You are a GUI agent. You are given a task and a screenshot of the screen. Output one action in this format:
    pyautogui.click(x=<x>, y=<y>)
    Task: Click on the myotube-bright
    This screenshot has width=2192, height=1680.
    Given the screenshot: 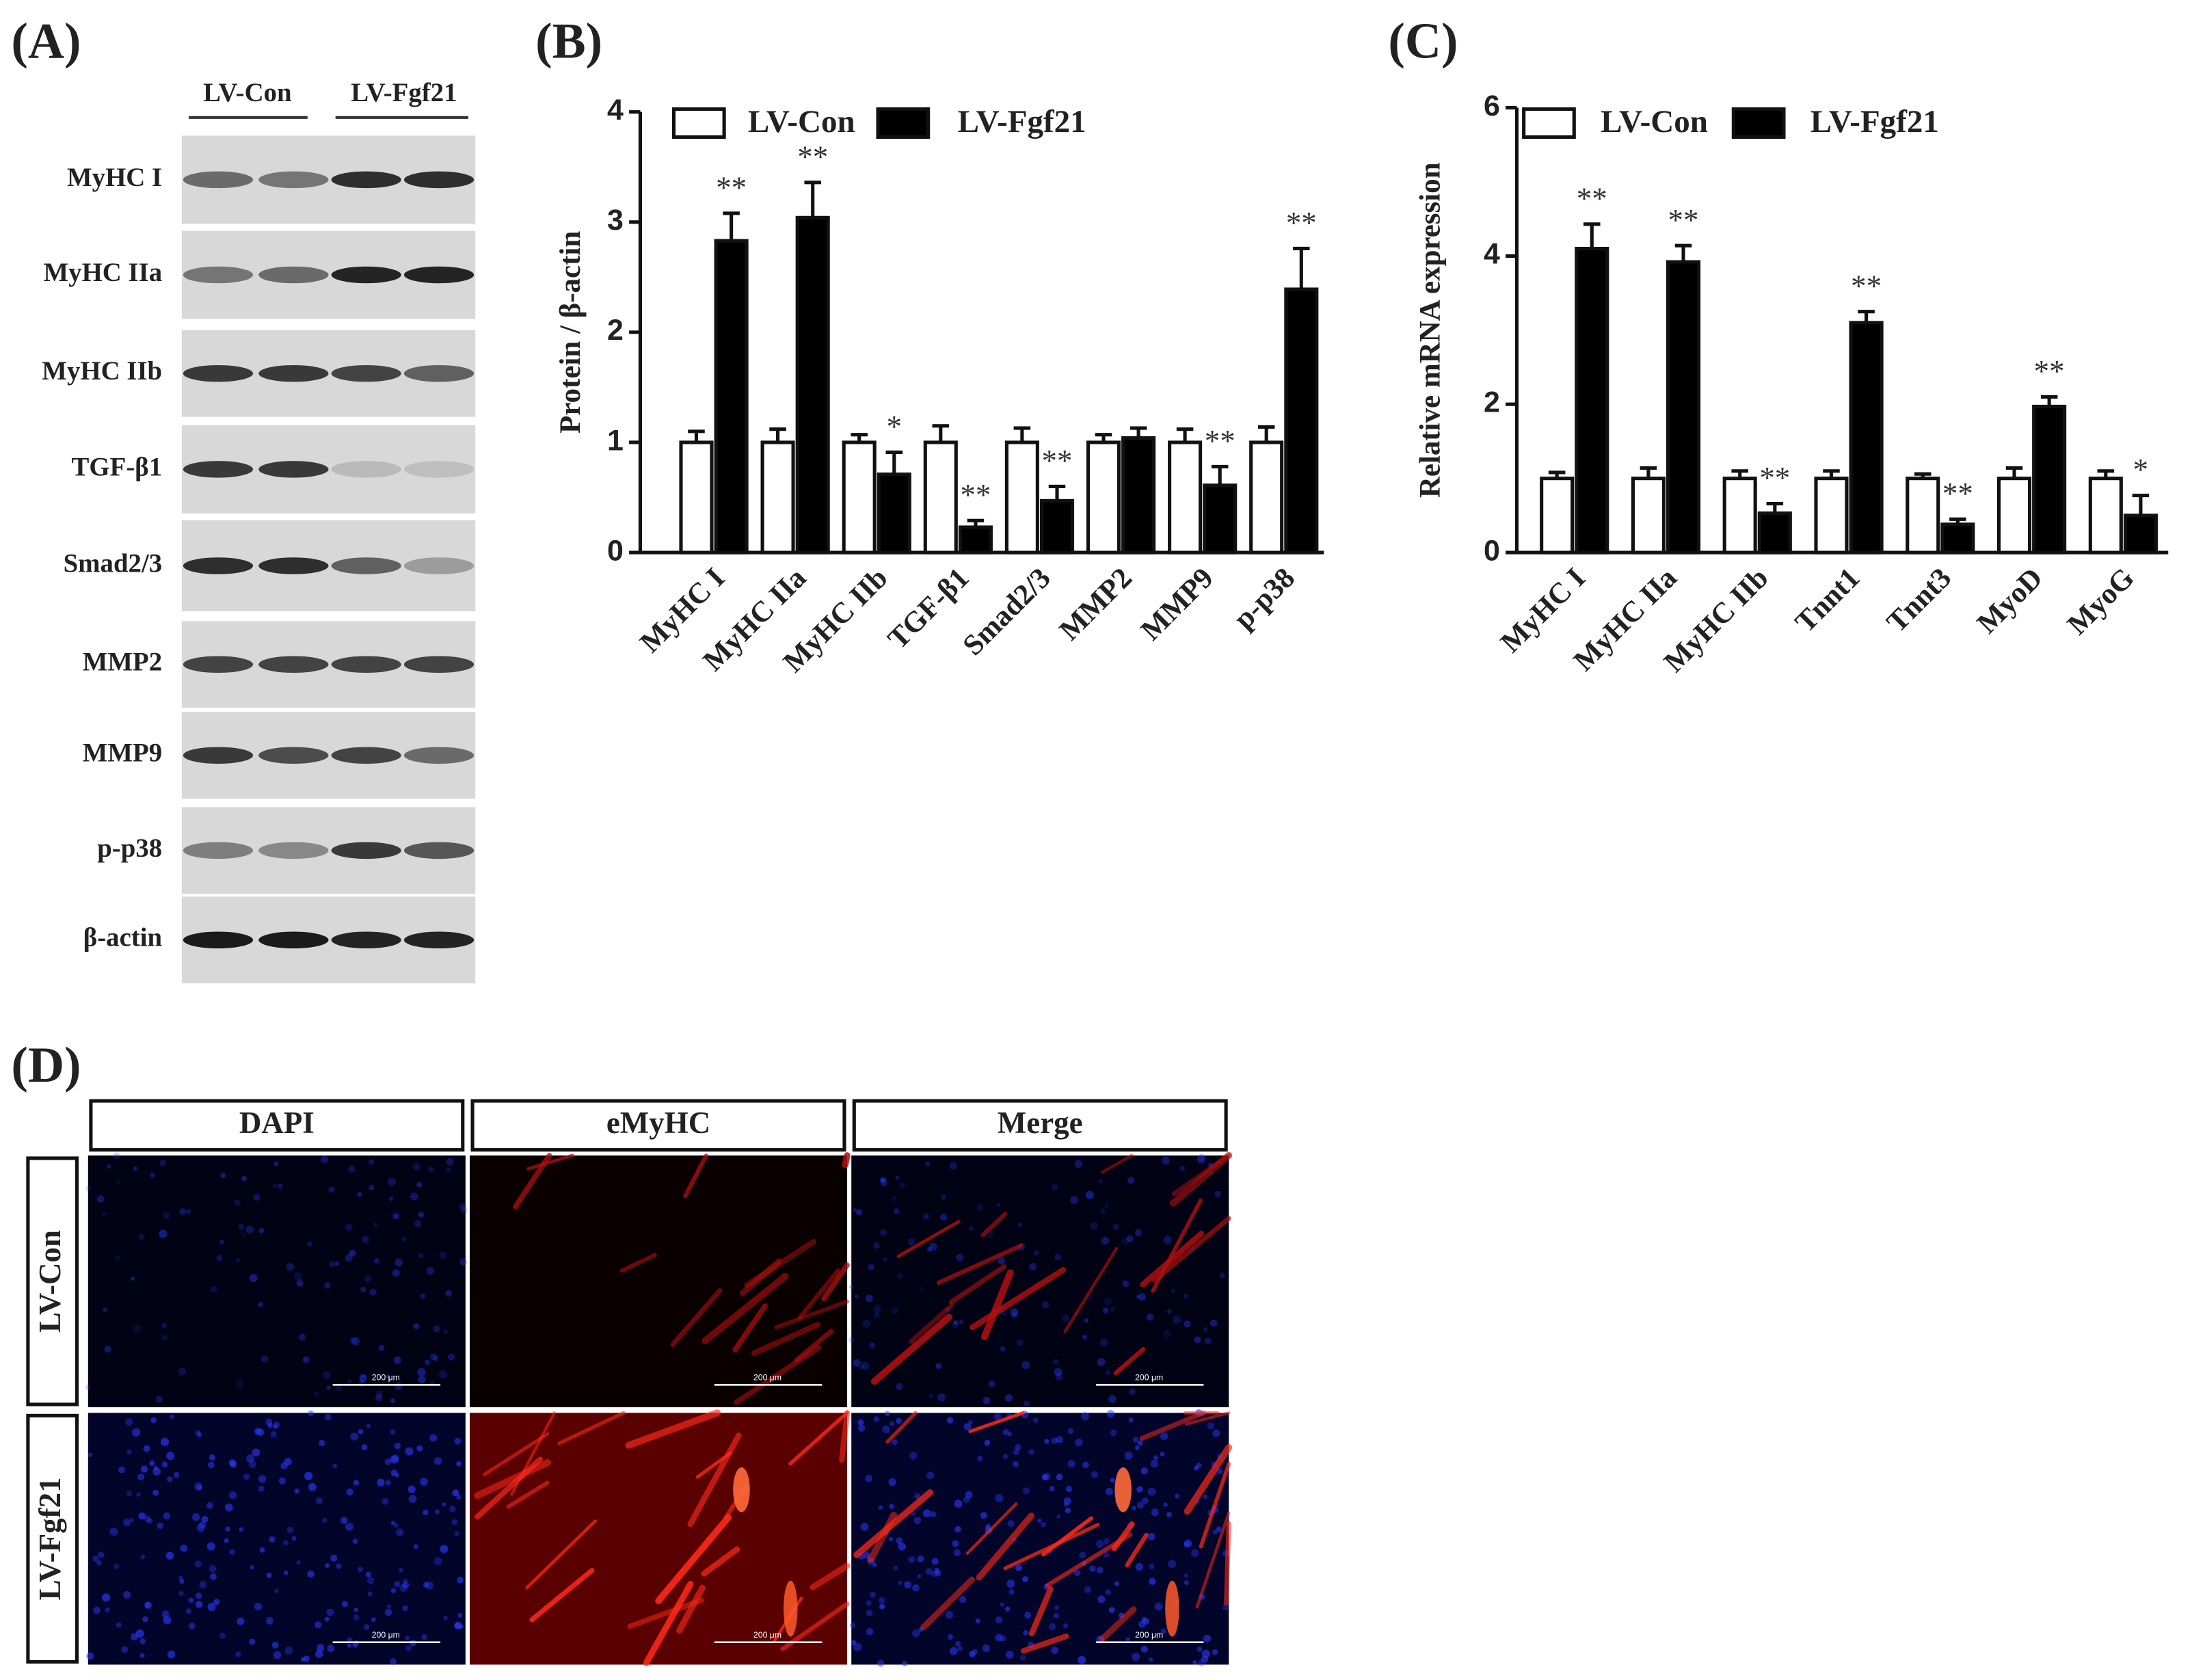 What is the action you would take?
    pyautogui.click(x=1123, y=1489)
    